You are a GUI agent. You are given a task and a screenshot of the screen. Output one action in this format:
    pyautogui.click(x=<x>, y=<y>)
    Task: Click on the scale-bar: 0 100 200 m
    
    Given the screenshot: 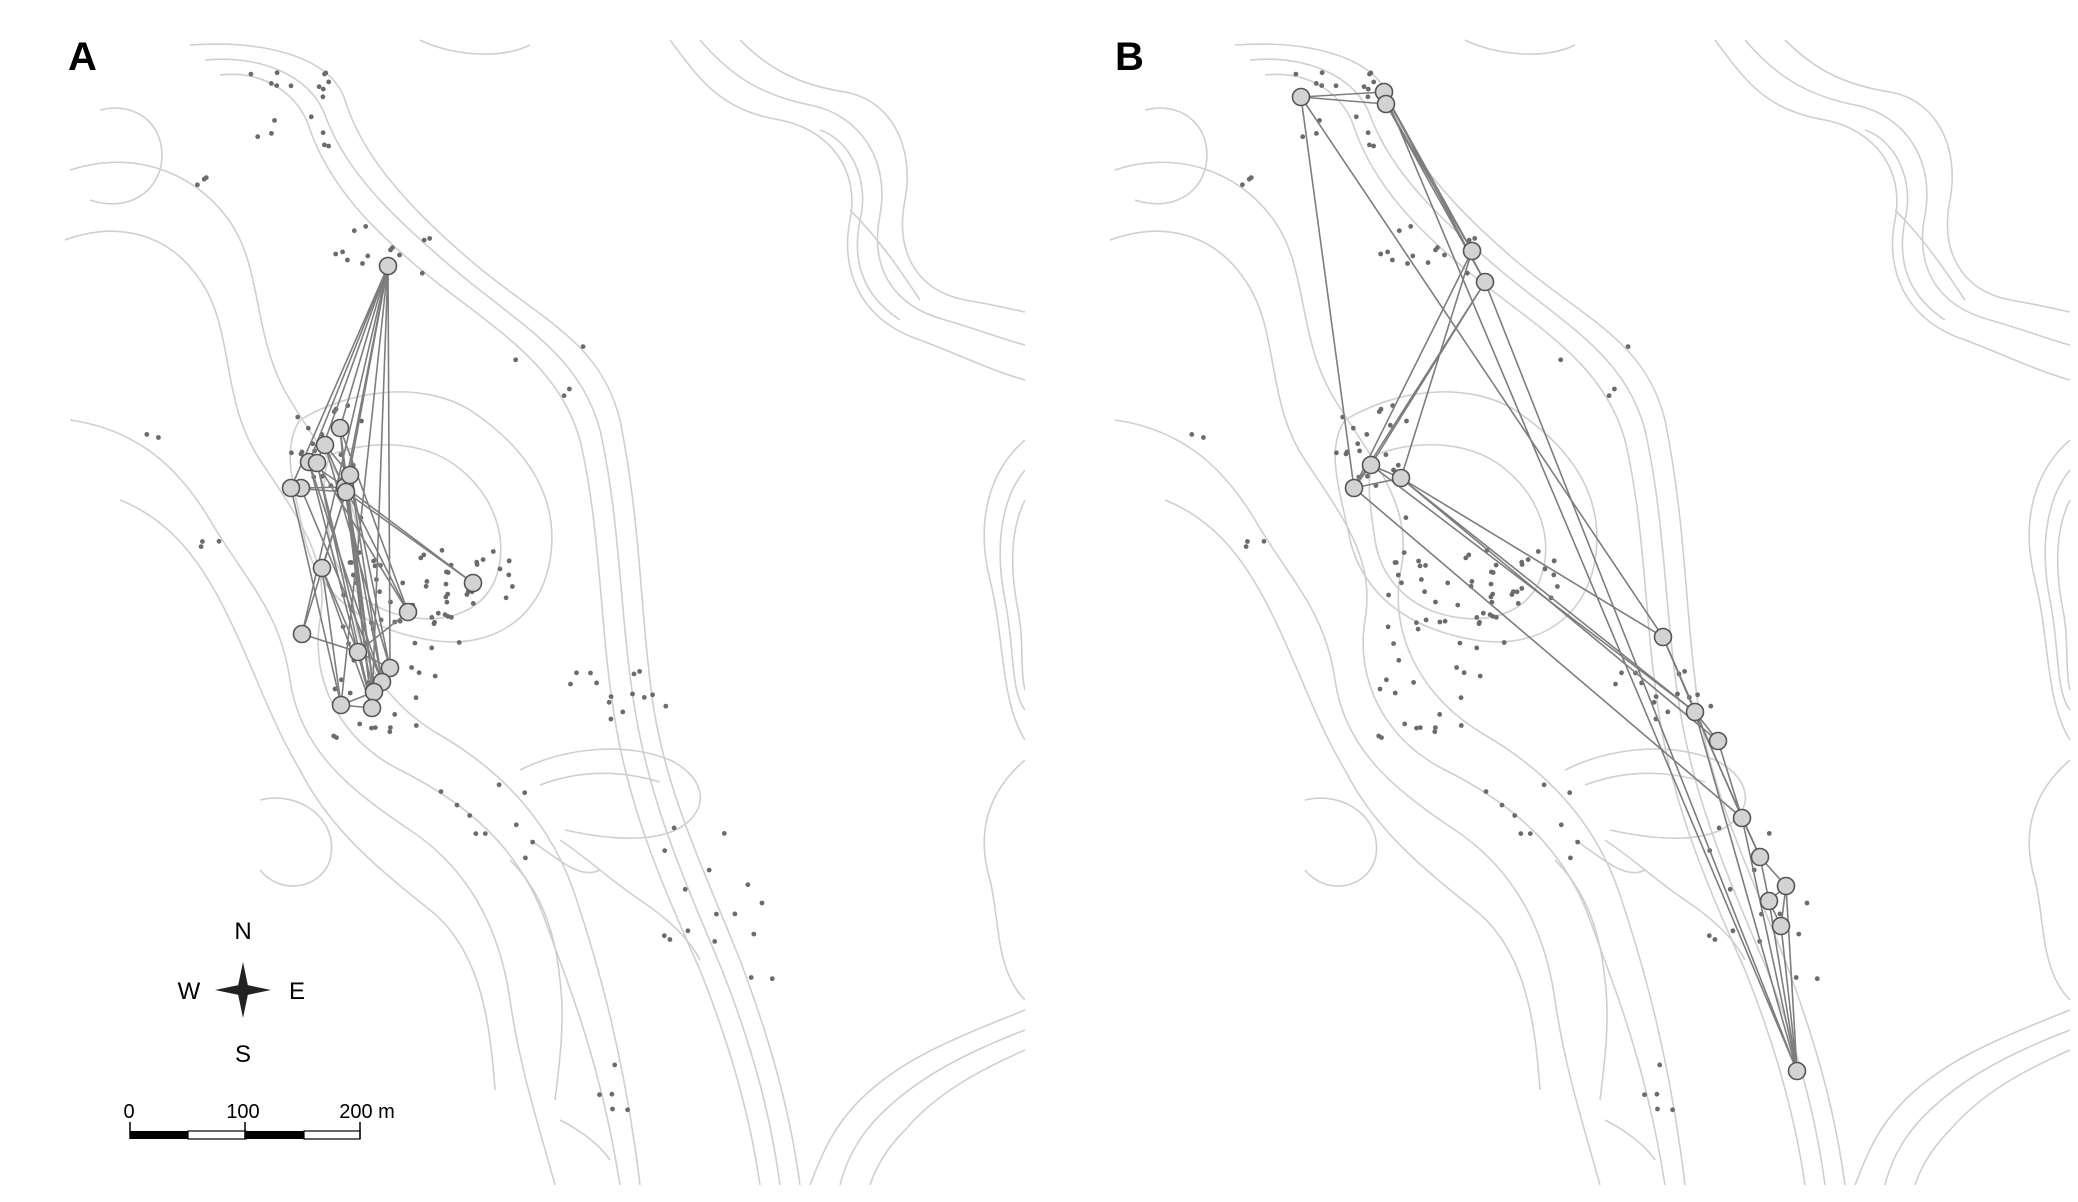 What is the action you would take?
    pyautogui.click(x=259, y=1120)
    